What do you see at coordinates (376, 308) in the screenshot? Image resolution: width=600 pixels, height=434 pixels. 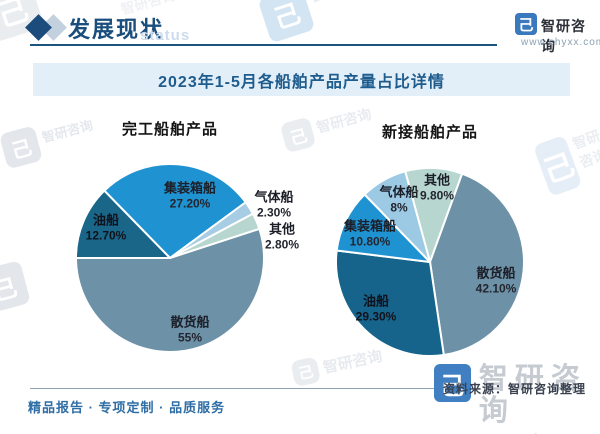 I see `pie-label-oil-tanker: 油船 29.30%` at bounding box center [376, 308].